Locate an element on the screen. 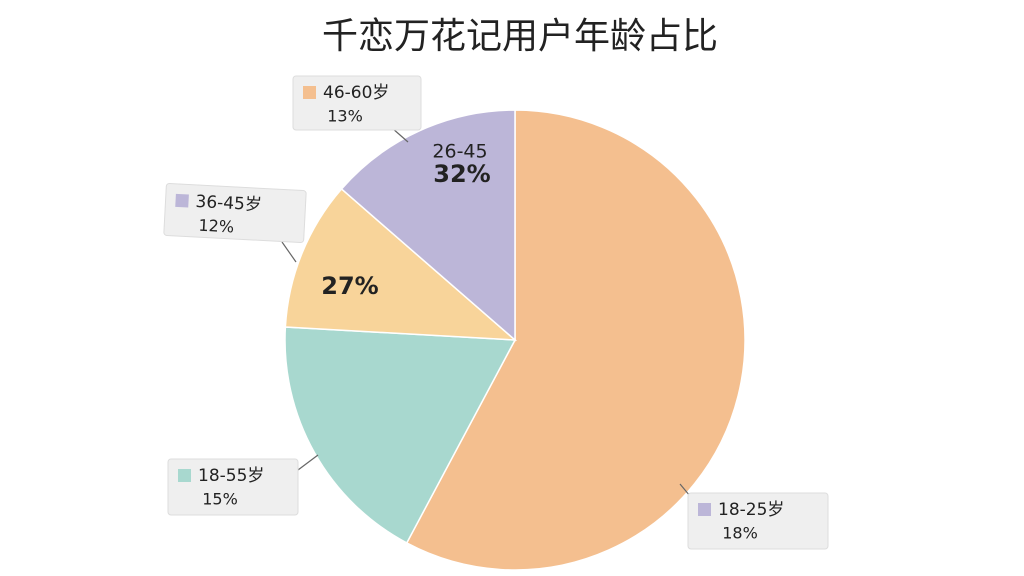 The width and height of the screenshot is (1024, 576). callout-label: 36-45岁 is located at coordinates (228, 203).